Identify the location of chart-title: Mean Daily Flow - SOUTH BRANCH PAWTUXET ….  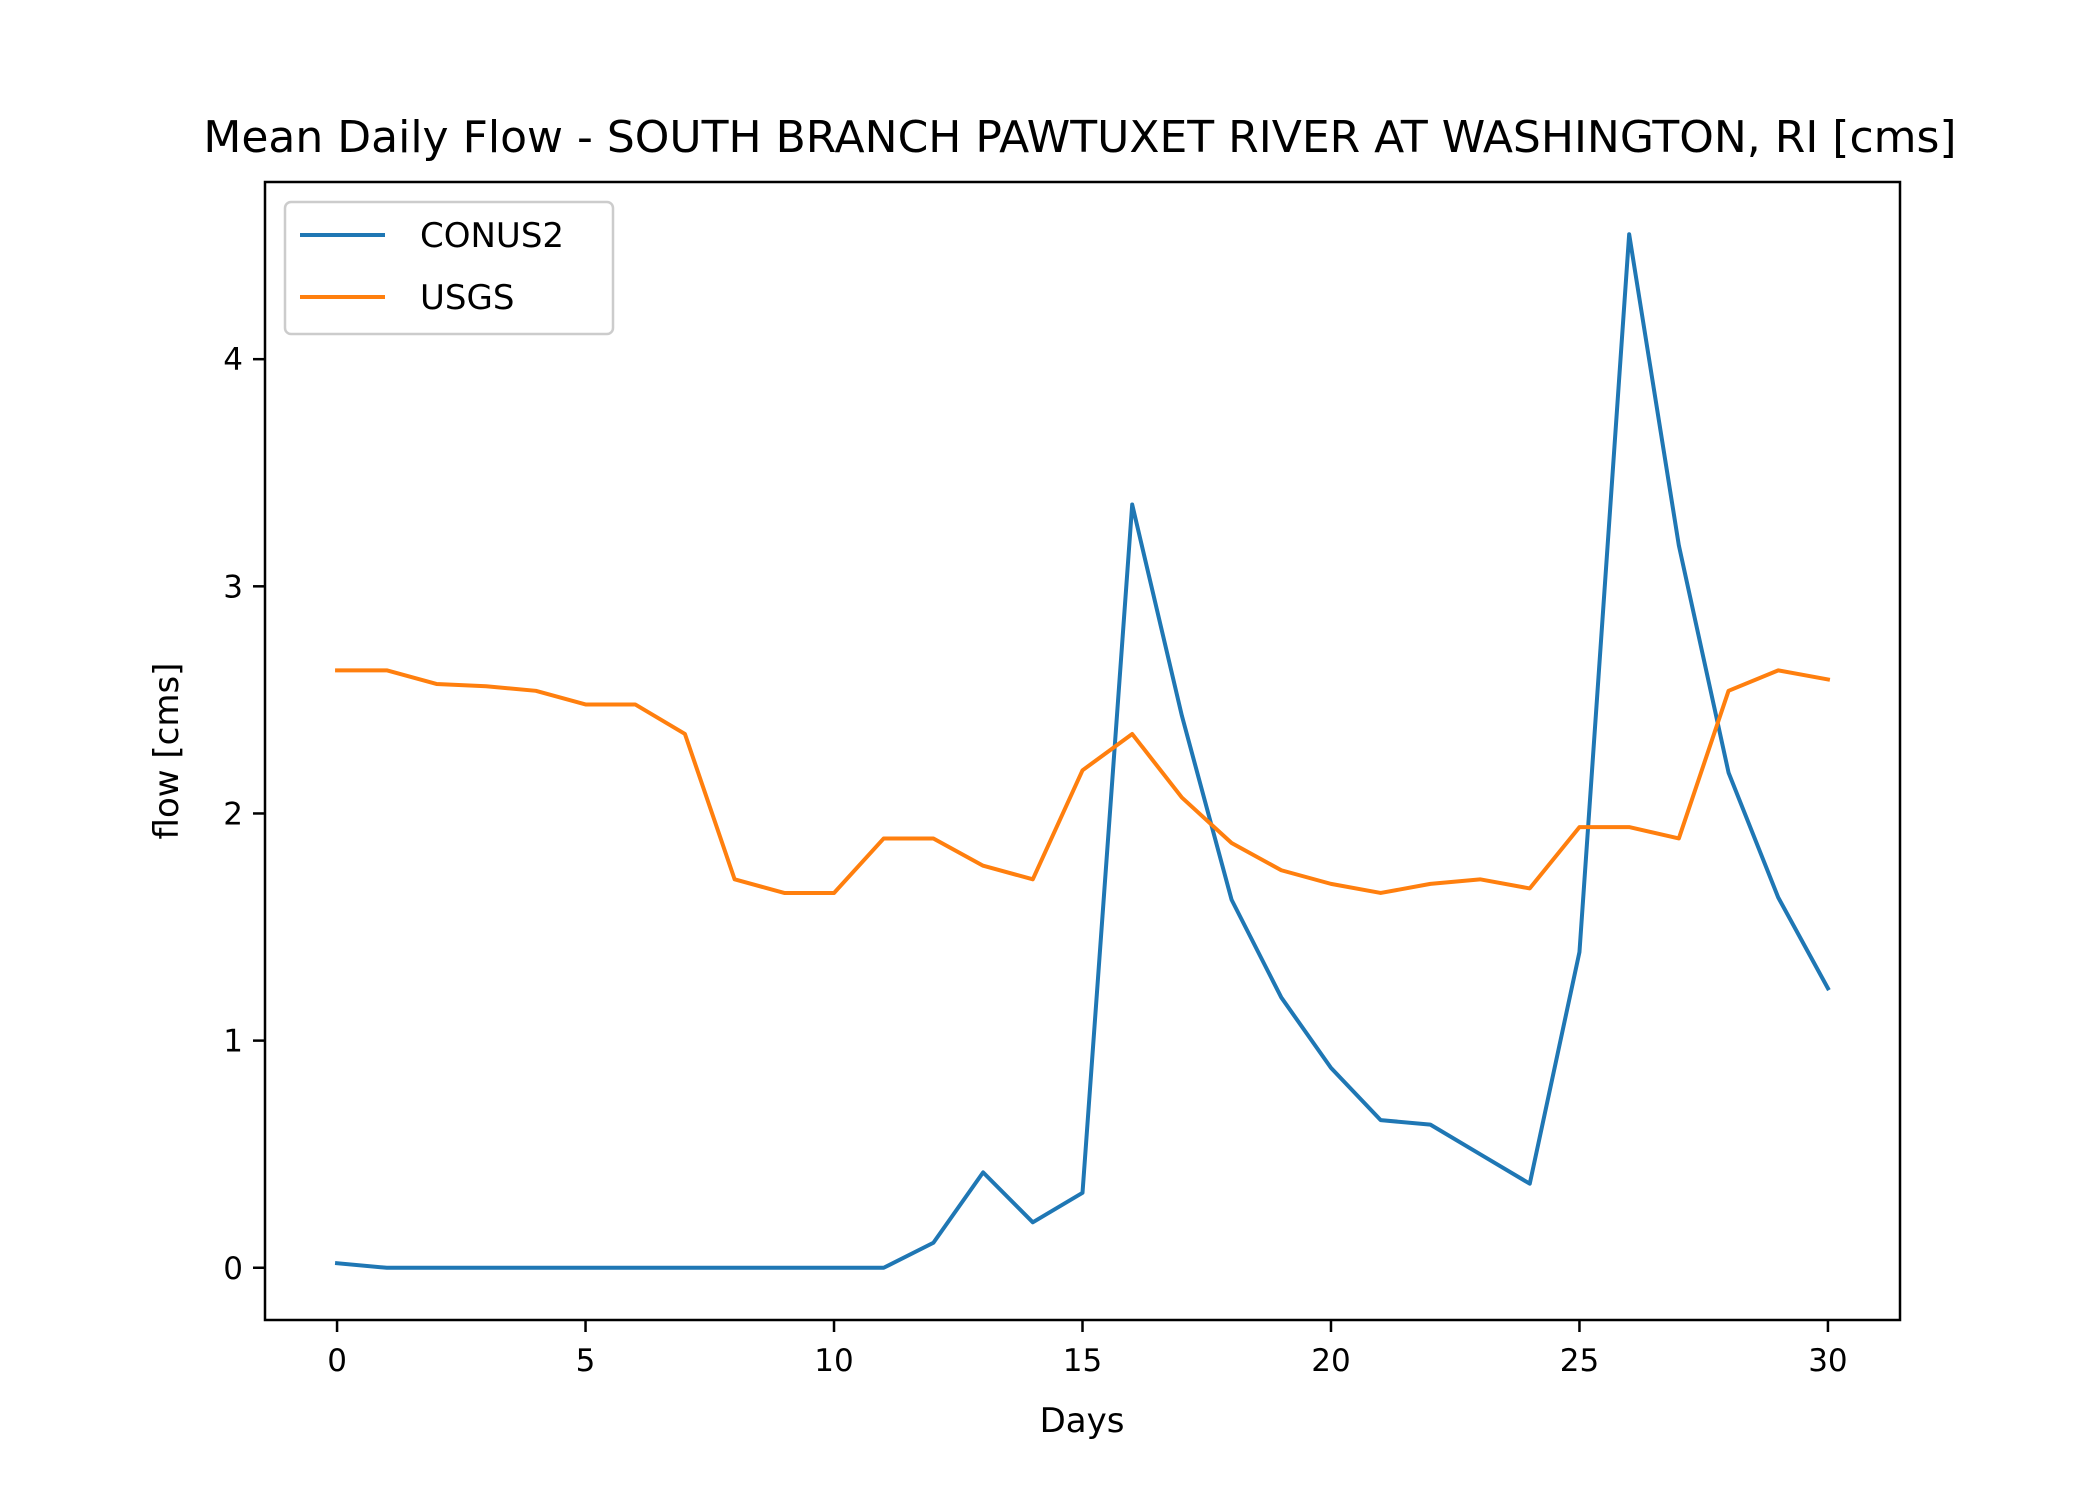
(1079, 137).